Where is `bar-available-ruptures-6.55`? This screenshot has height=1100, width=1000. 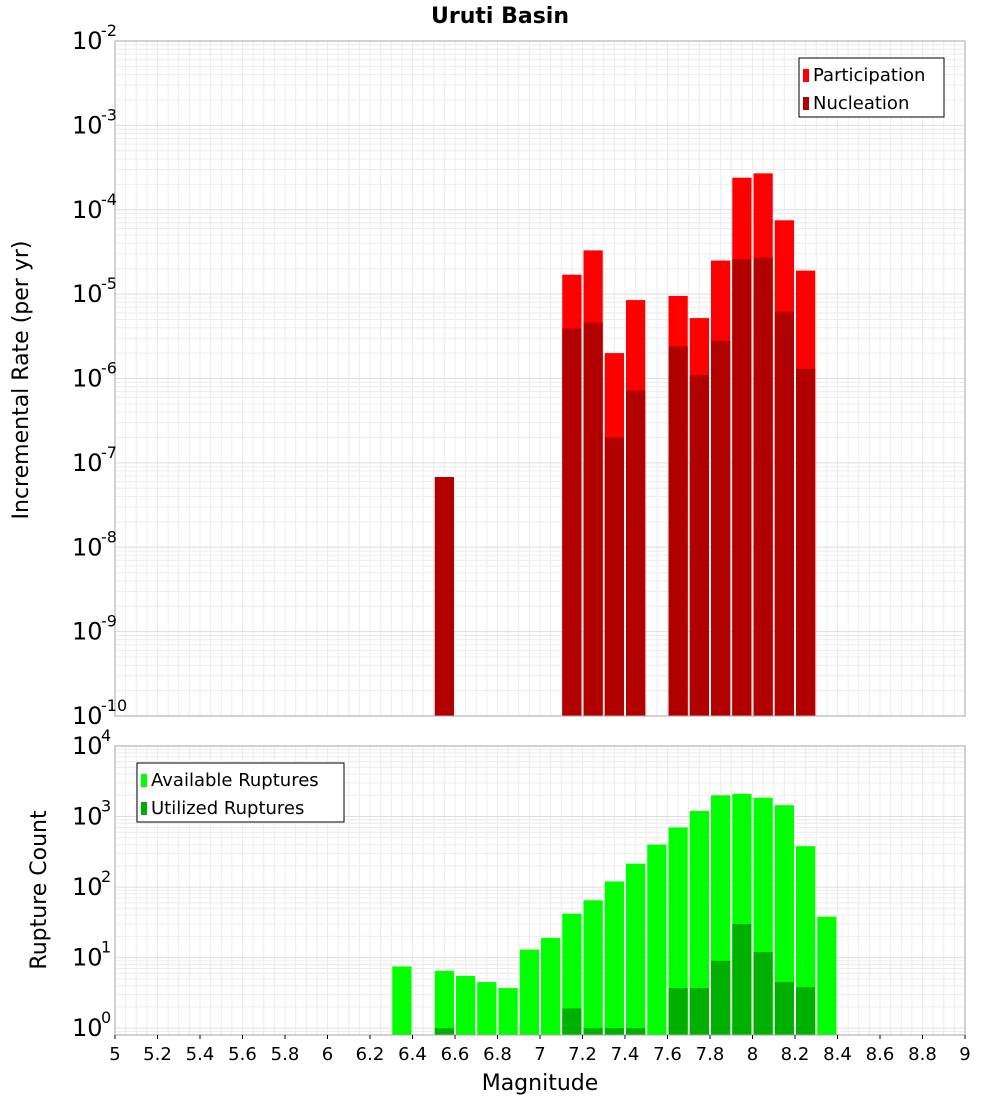 bar-available-ruptures-6.55 is located at coordinates (444, 1002).